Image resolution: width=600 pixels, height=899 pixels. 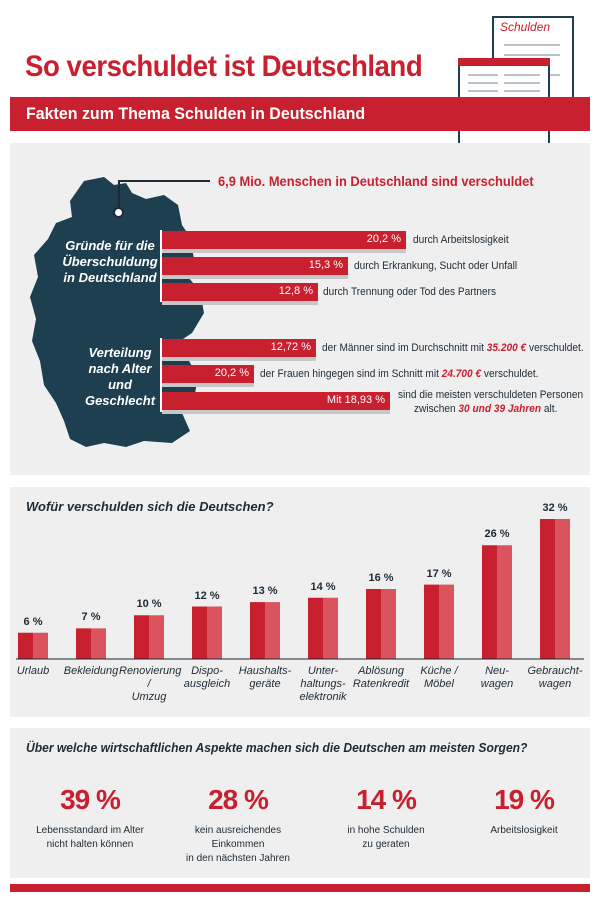 What do you see at coordinates (439, 677) in the screenshot?
I see `bar-category-label: Küche / Möbel` at bounding box center [439, 677].